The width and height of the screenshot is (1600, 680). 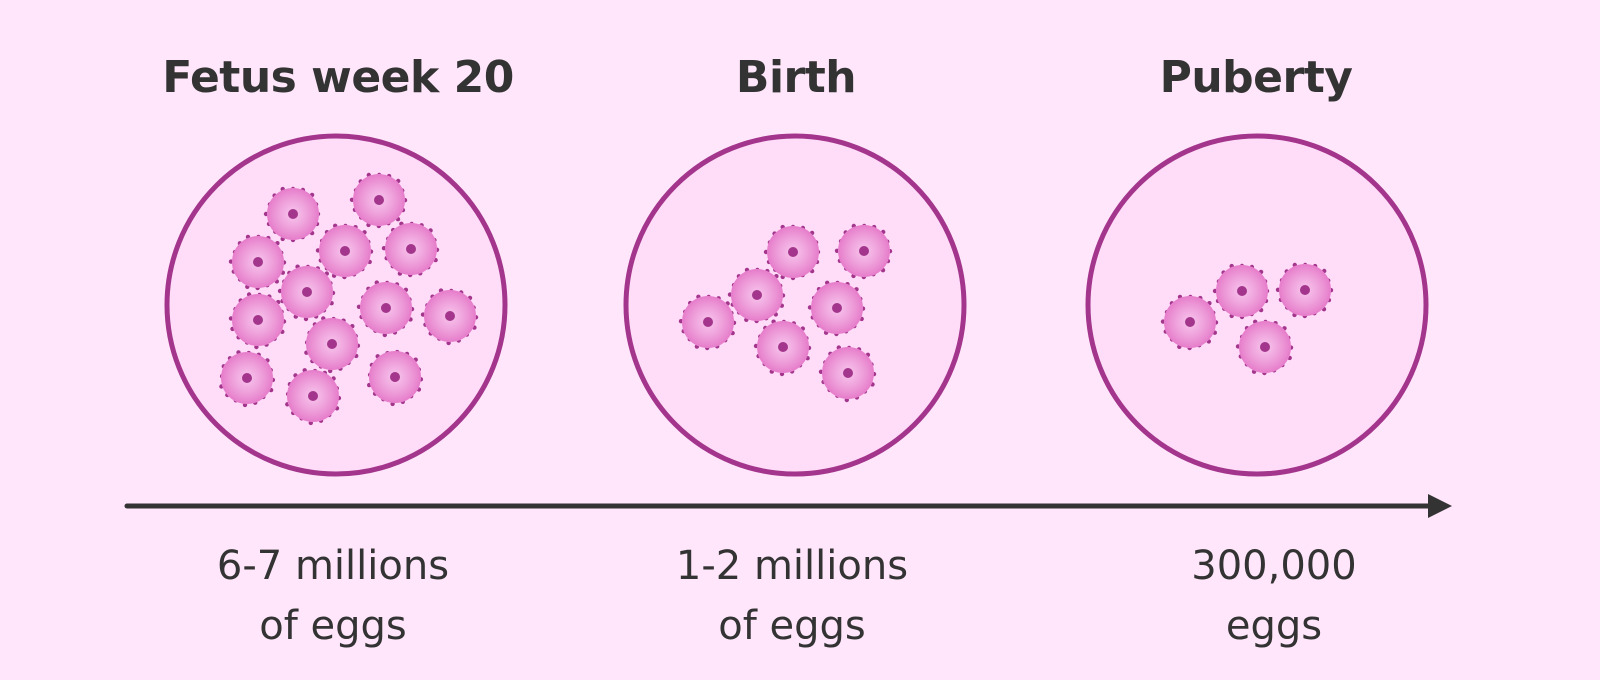 I want to click on egg-count-birth: 1-2 millions of eggs, so click(x=792, y=596).